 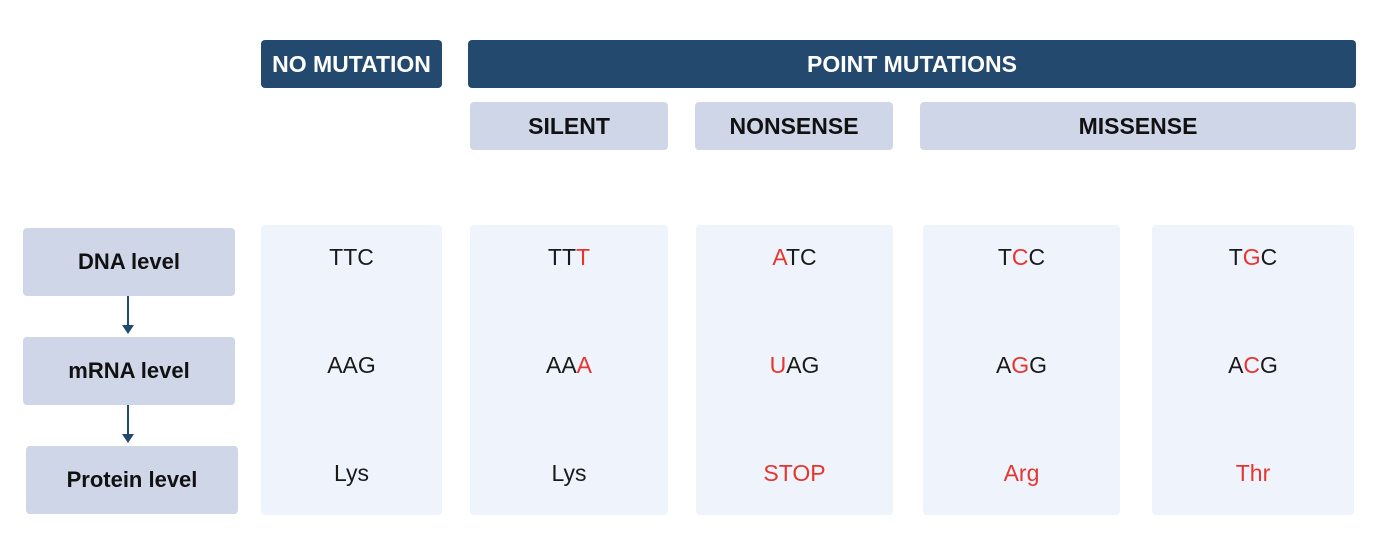 What do you see at coordinates (801, 257) in the screenshot?
I see `base-segment: TC` at bounding box center [801, 257].